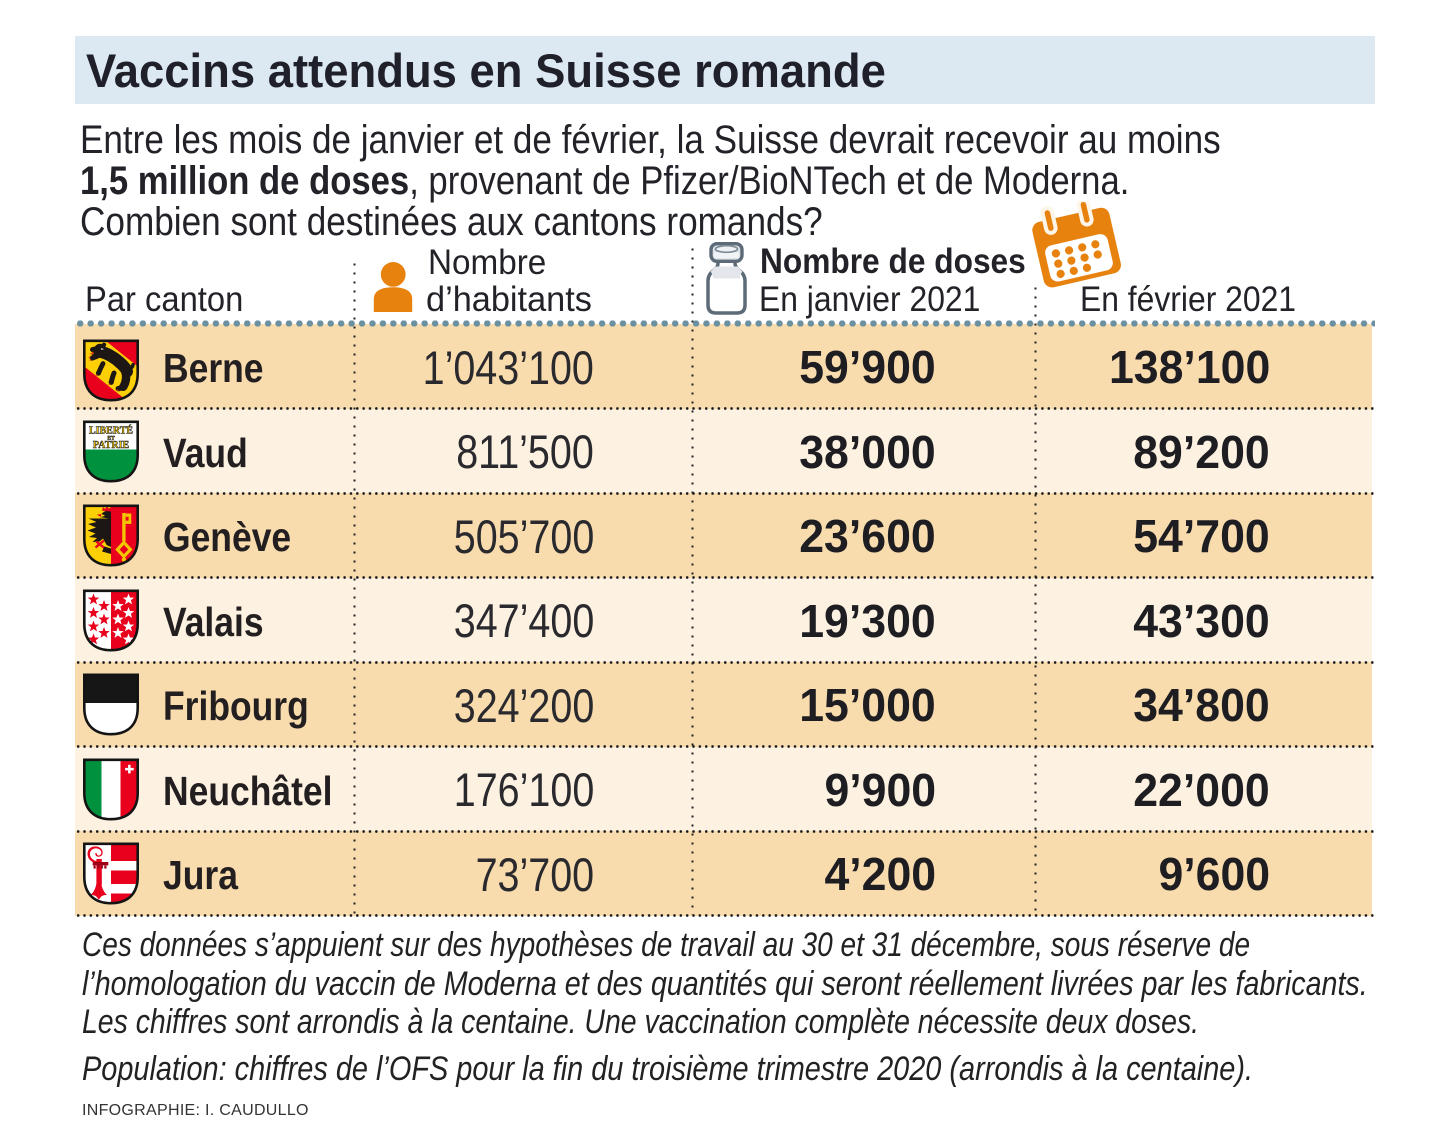 This screenshot has height=1140, width=1439. I want to click on svg-text: PATRIE, so click(111, 445).